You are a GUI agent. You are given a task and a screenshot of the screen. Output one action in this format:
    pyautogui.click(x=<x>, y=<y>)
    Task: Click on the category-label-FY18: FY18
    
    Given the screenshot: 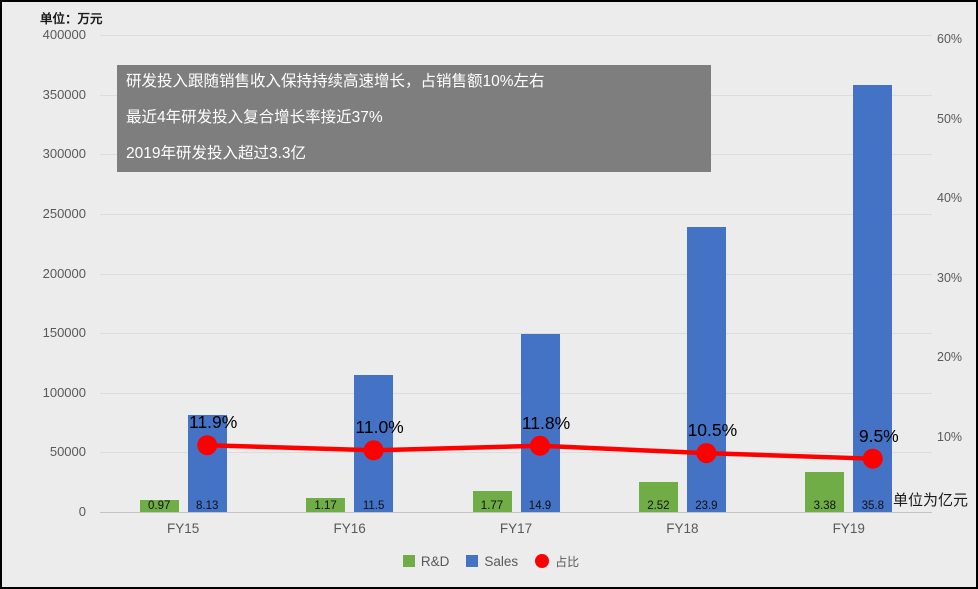 What is the action you would take?
    pyautogui.click(x=682, y=528)
    